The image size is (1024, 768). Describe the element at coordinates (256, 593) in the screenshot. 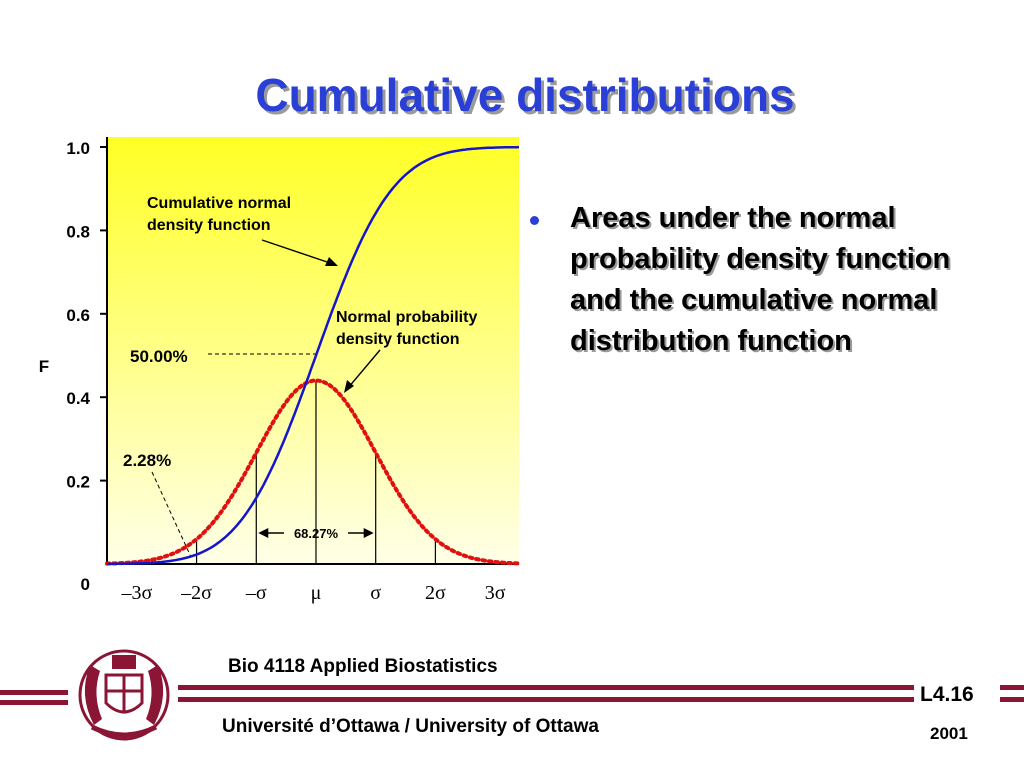

I see `x-tick-label: –σ` at that location.